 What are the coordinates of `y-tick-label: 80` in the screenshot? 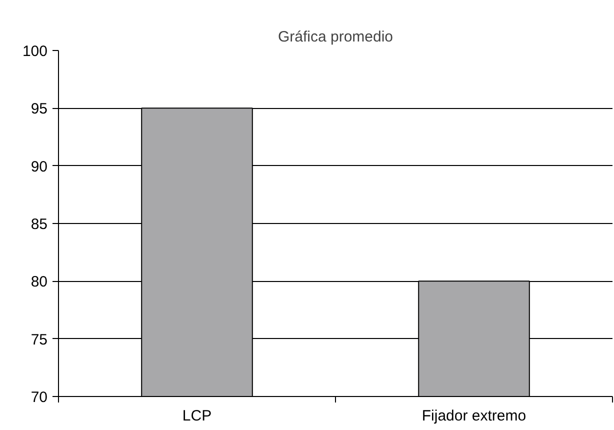 It's located at (39, 282).